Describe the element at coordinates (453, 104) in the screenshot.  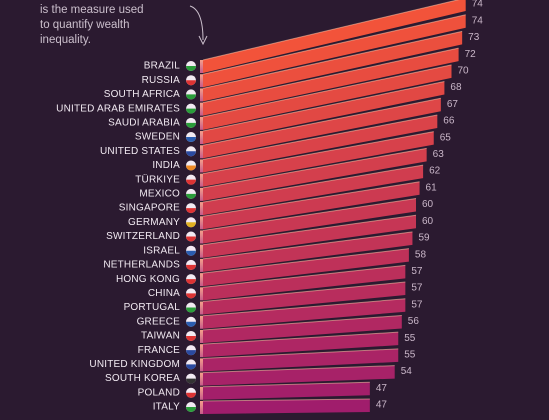
I see `value-label: 67` at that location.